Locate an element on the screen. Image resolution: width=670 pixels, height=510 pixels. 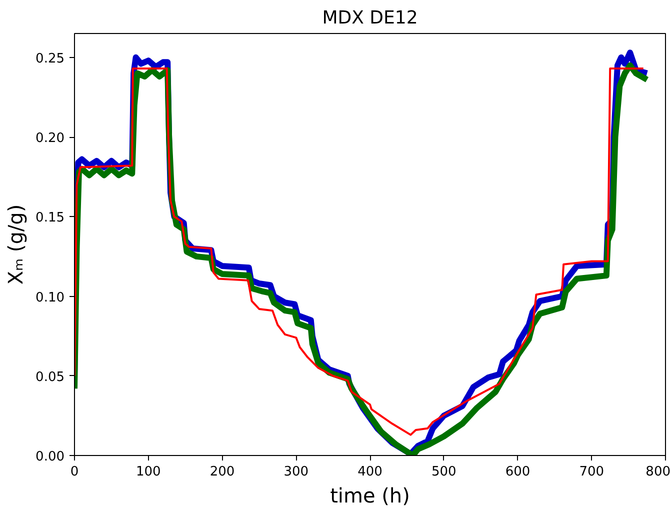
y-axis-title: Xₘ (g/g) is located at coordinates (16, 244).